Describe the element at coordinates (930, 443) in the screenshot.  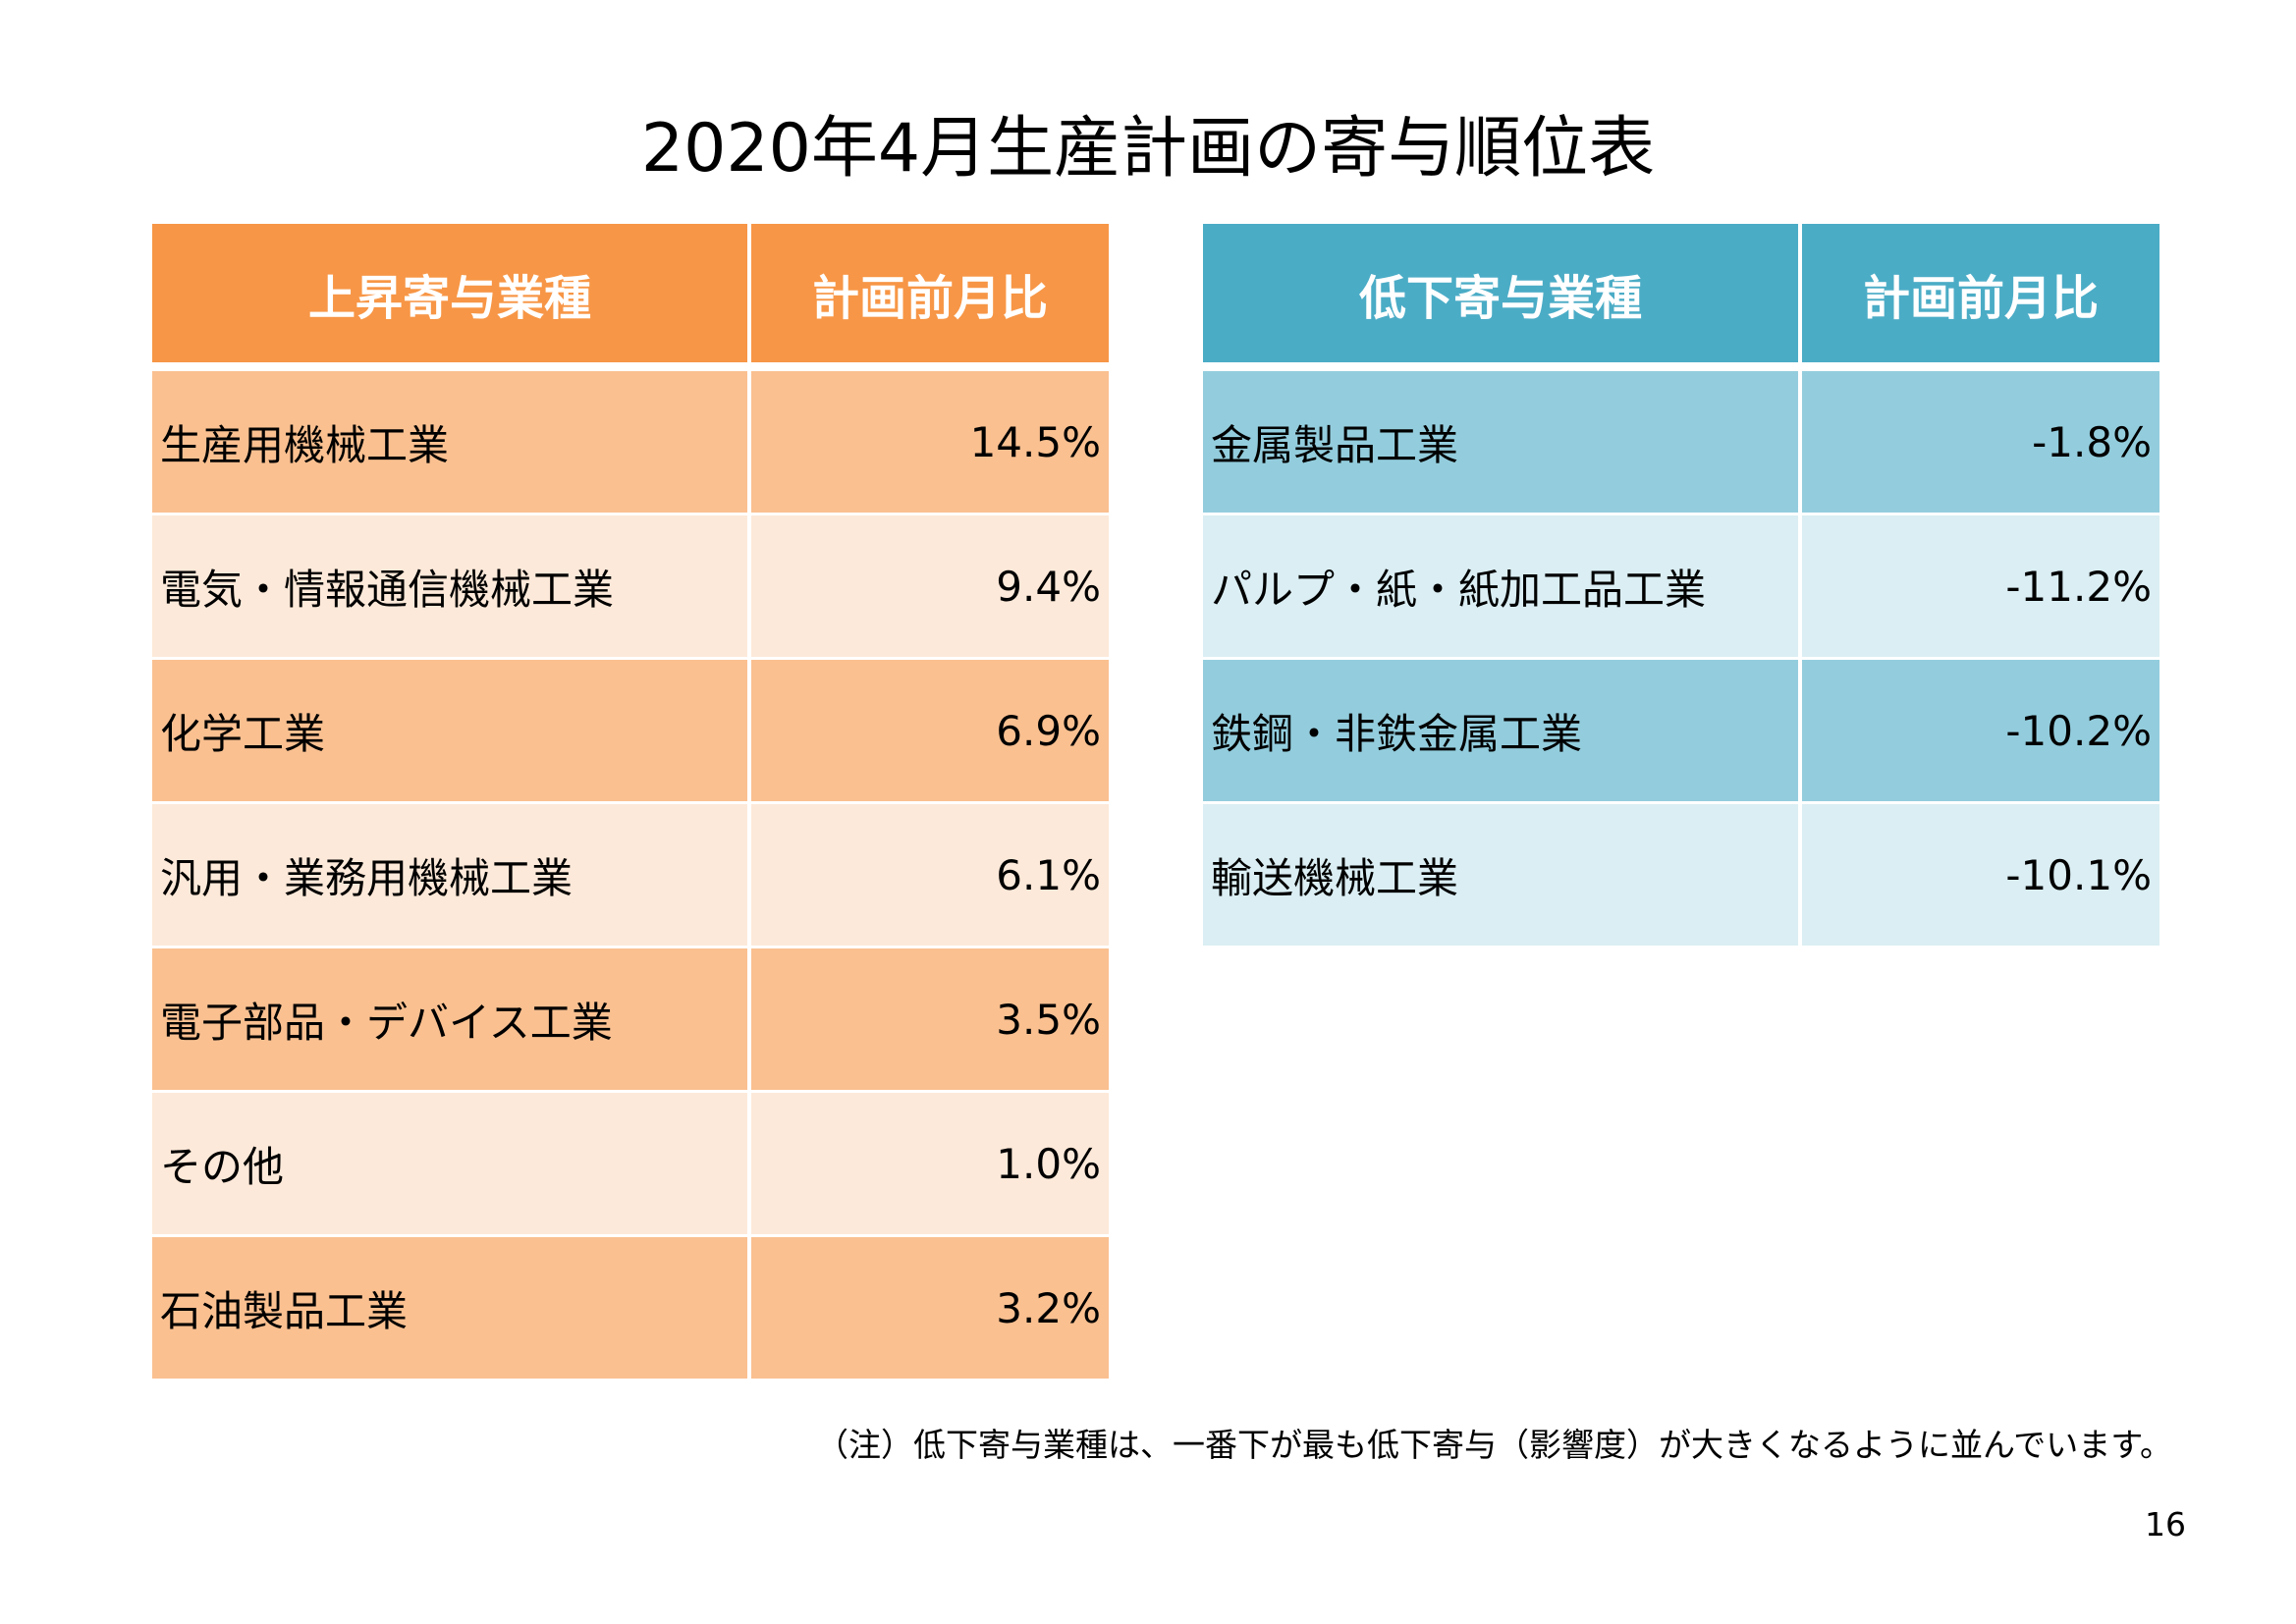
I see `value-cell: 14.5%` at that location.